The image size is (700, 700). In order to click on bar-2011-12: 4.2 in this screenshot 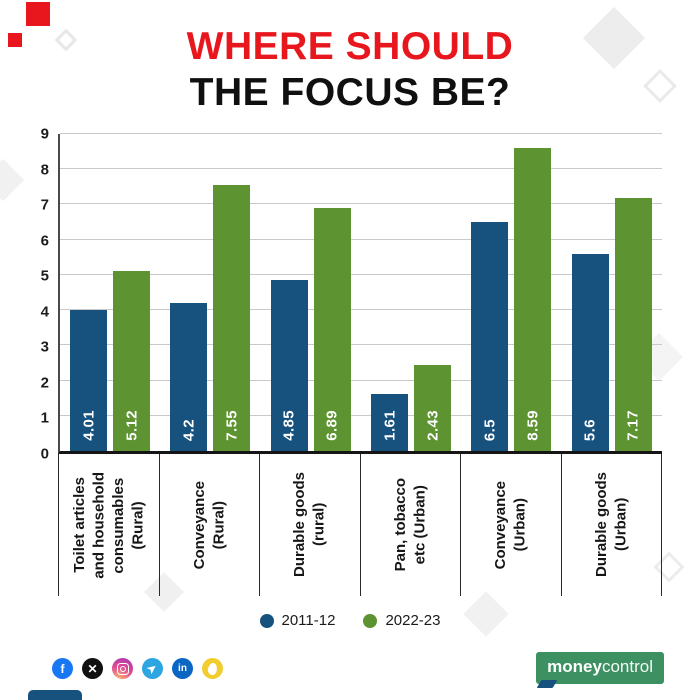, I will do `click(189, 377)`.